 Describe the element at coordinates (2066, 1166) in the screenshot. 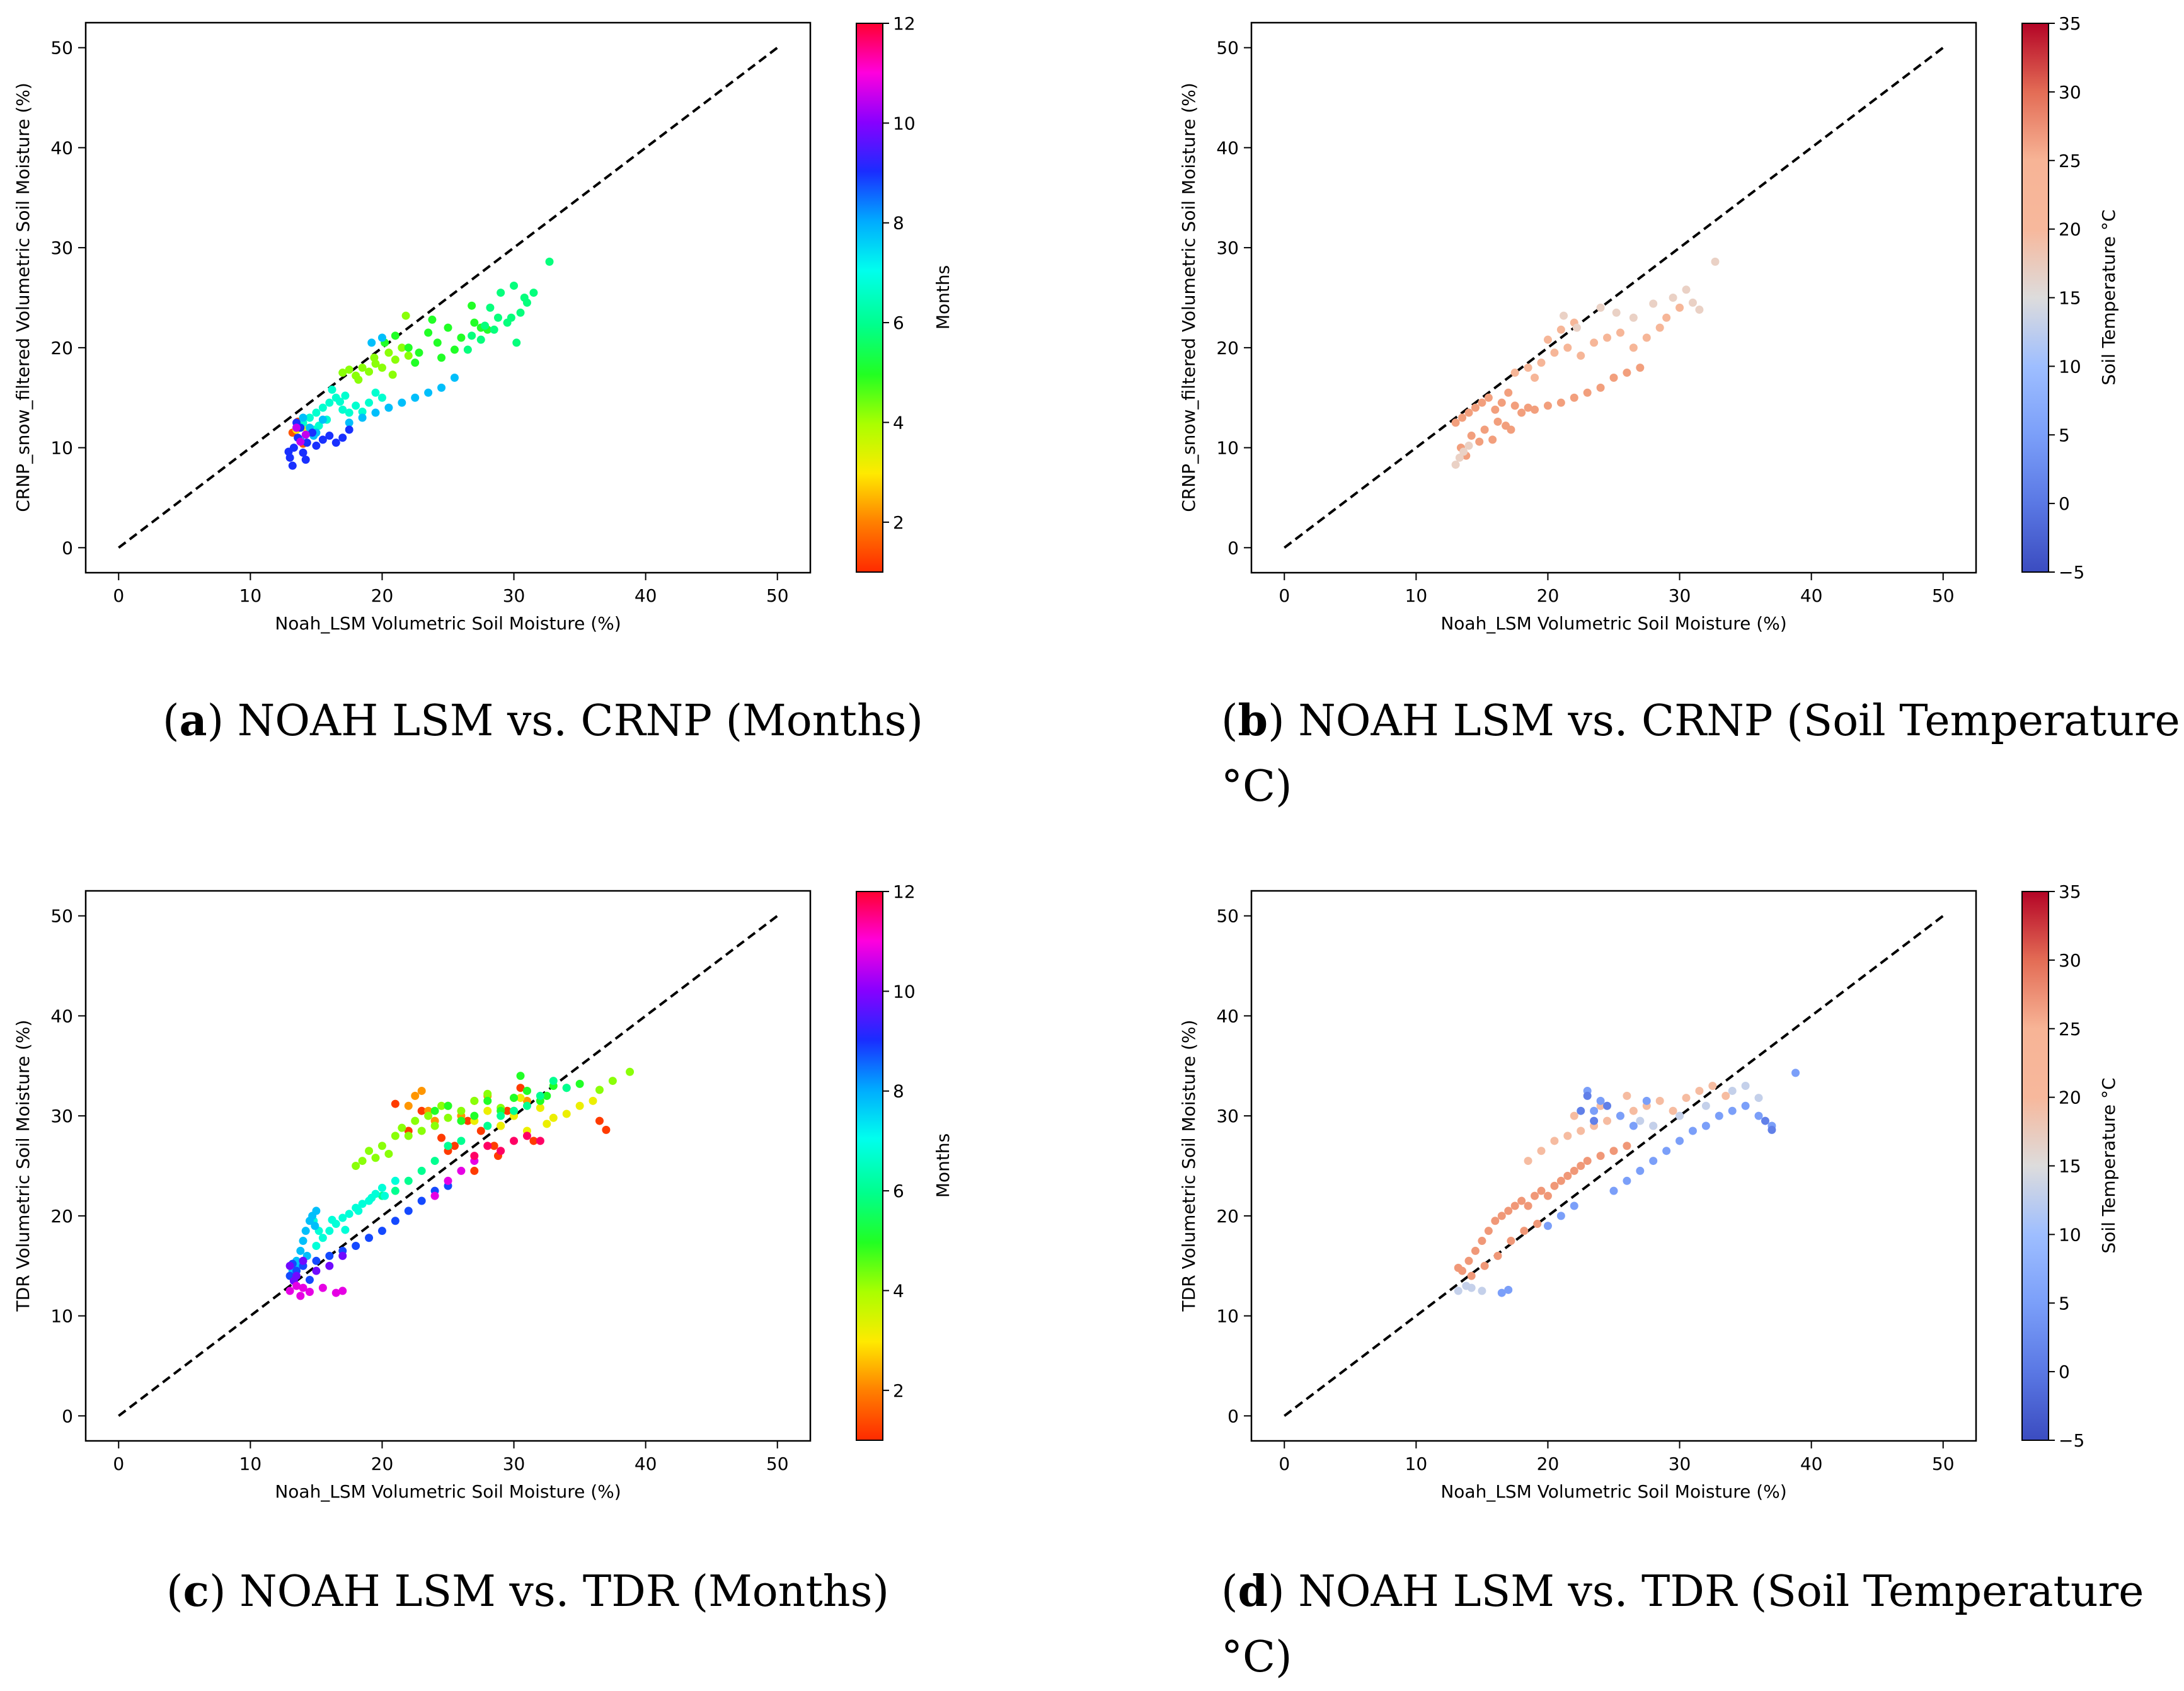

I see `colorbar-ticks: −5 0 5 10 15 20 25 30 35` at that location.